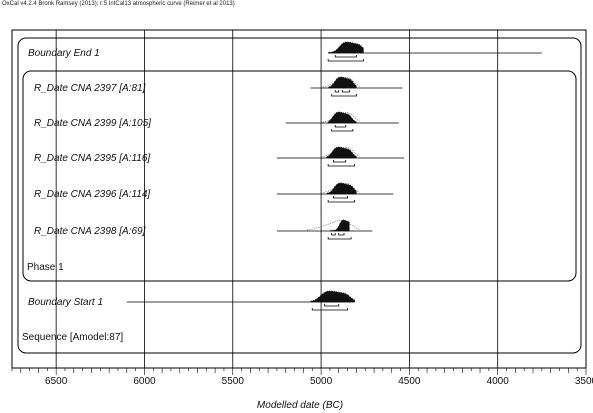  What do you see at coordinates (498, 381) in the screenshot?
I see `tick-label: 4000` at bounding box center [498, 381].